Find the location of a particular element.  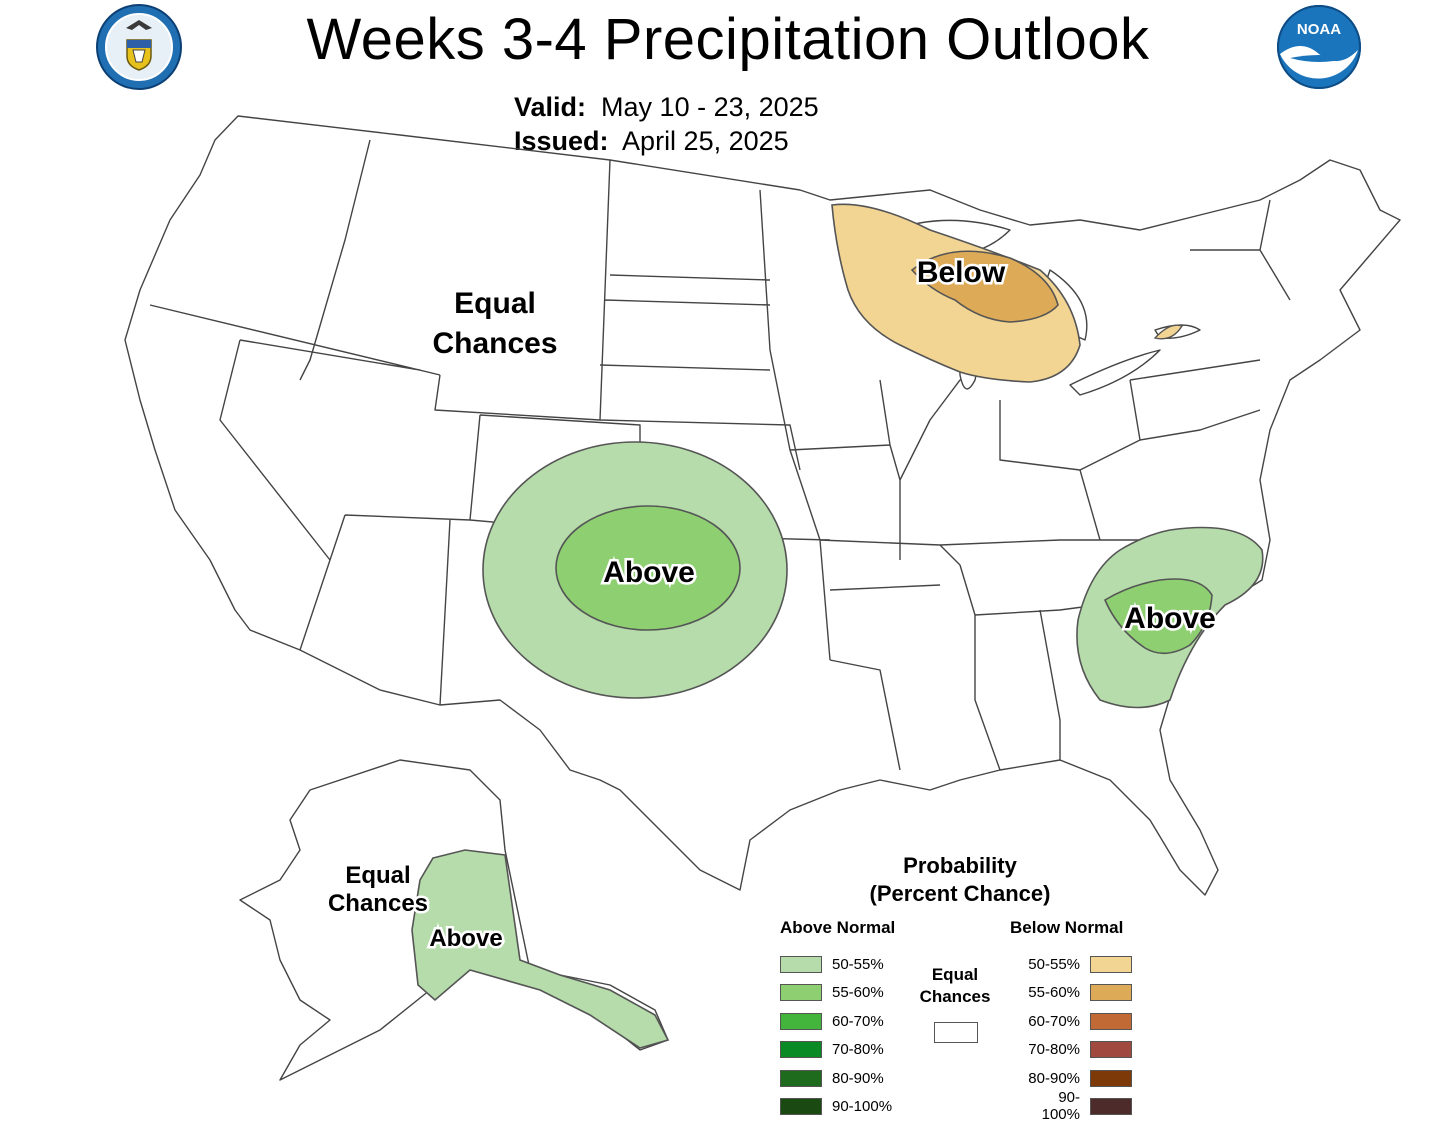

alaska-equal-chances-line2: Chances is located at coordinates (378, 903).